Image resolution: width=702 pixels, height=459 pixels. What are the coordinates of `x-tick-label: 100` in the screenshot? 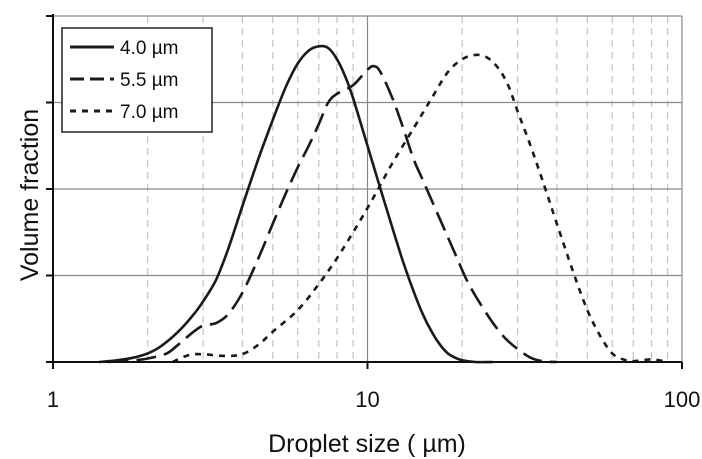 It's located at (682, 399).